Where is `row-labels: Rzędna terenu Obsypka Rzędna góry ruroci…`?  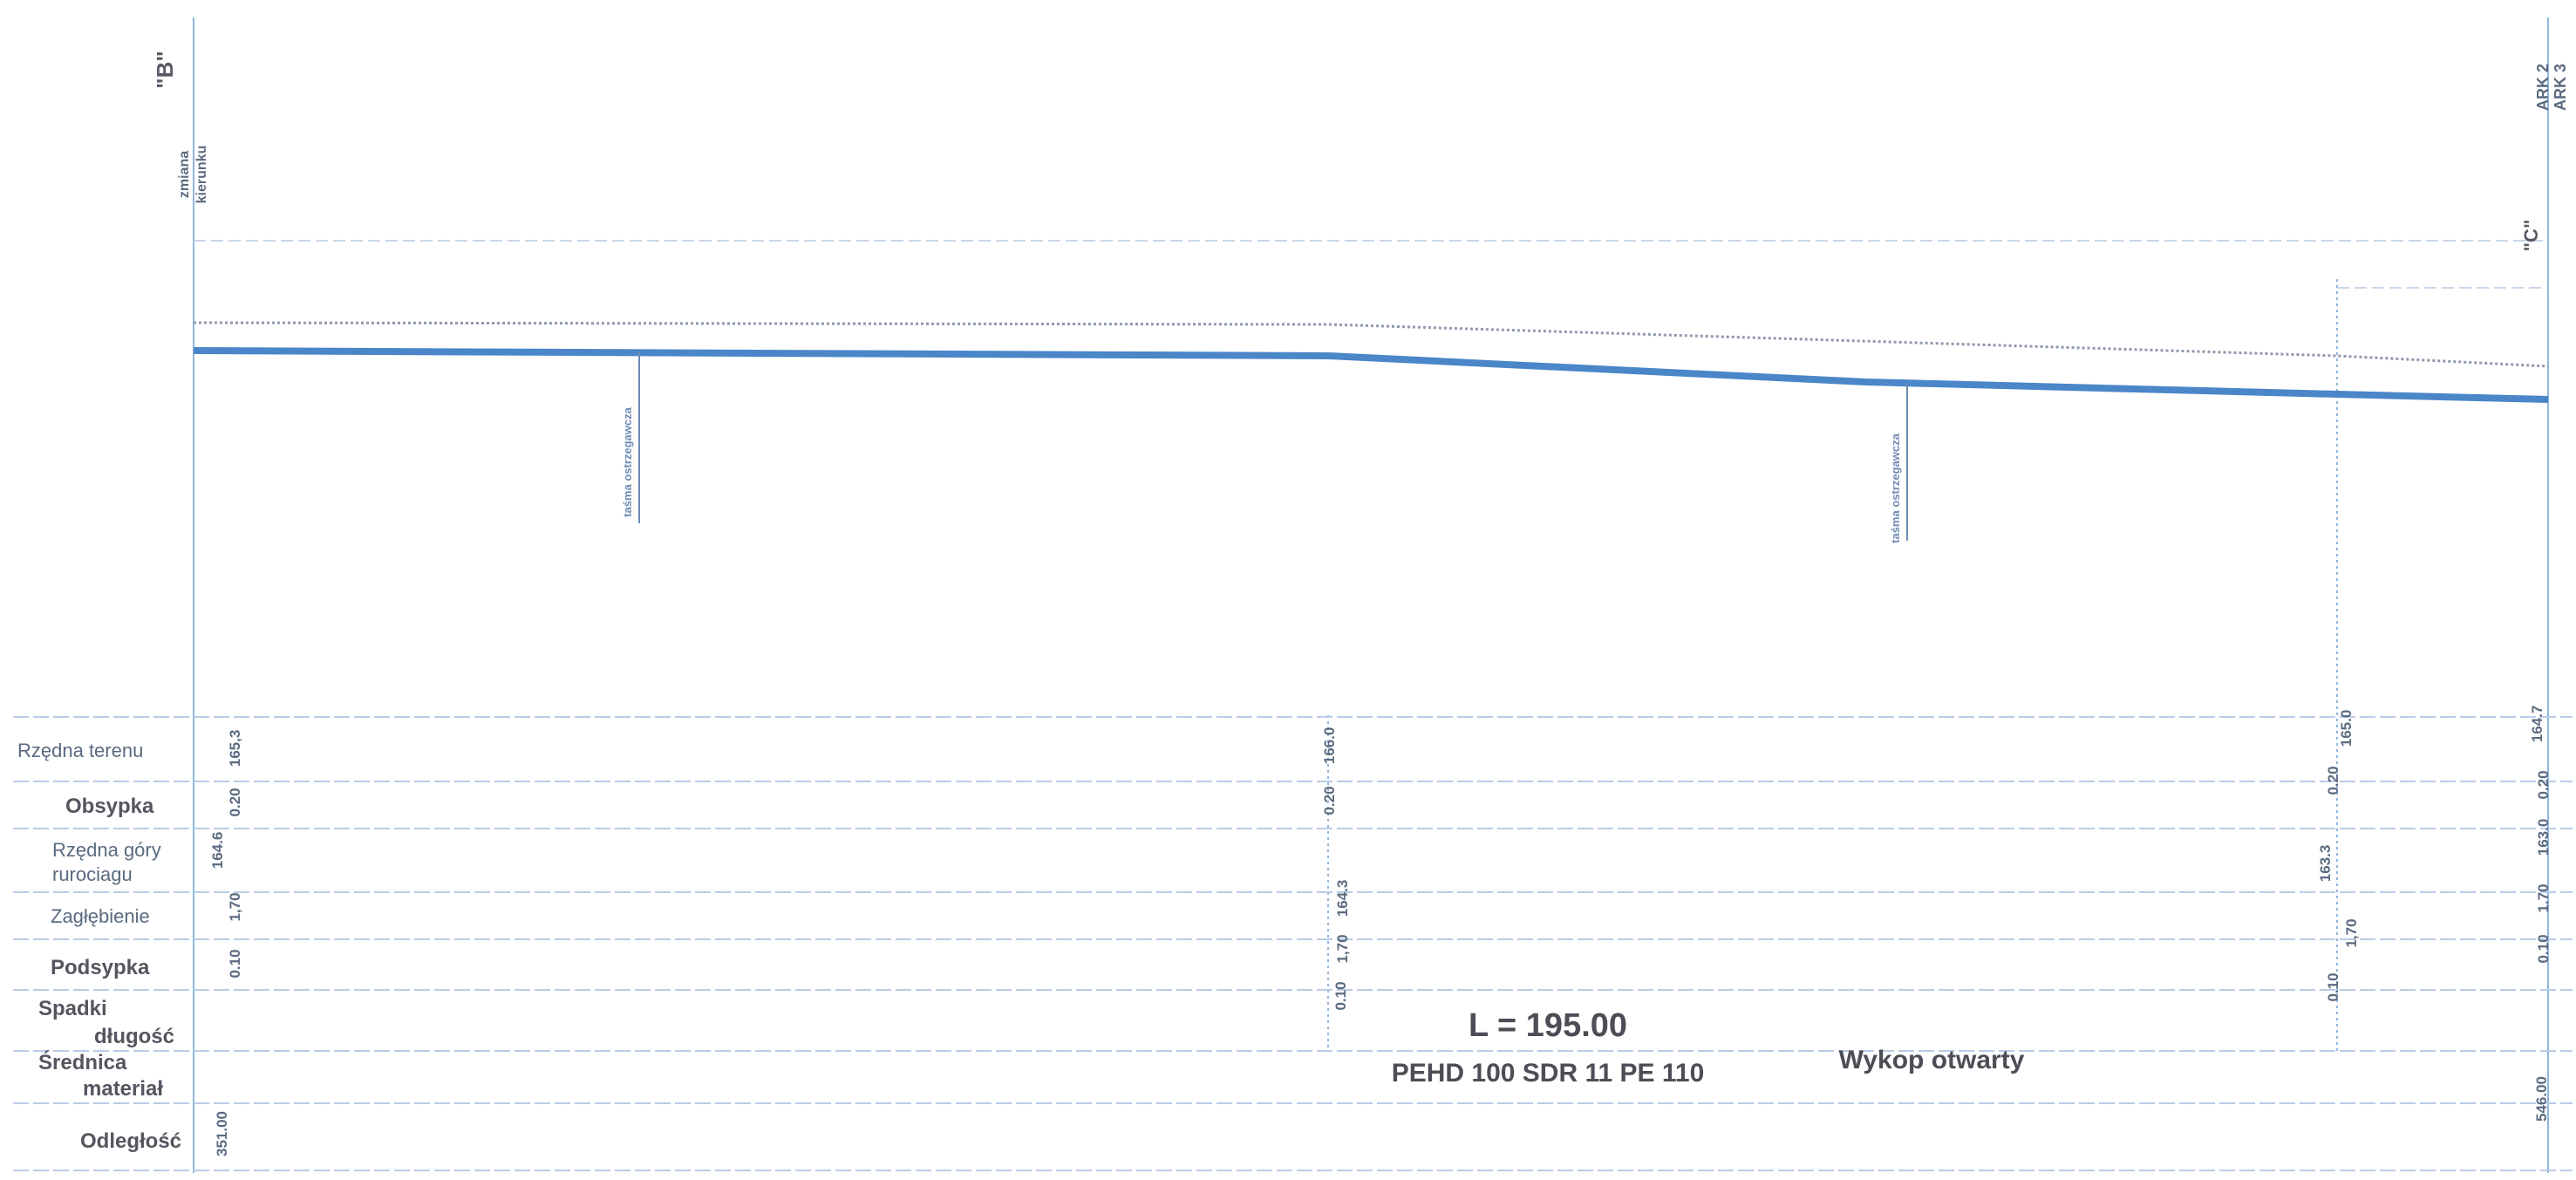
row-labels: Rzędna terenu Obsypka Rzędna góry ruroci… is located at coordinates (99, 946).